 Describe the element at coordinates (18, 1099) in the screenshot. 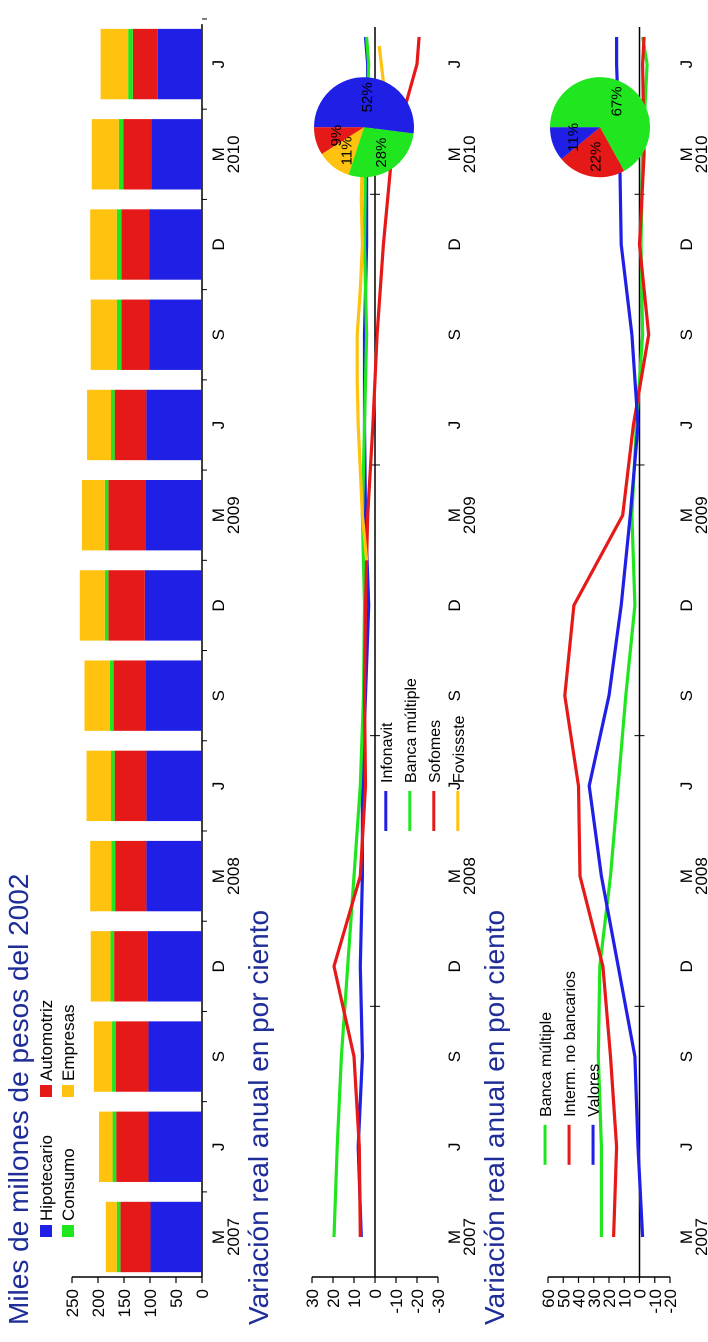

I see `chart-title: Miles de millones de pesos del 2002` at that location.